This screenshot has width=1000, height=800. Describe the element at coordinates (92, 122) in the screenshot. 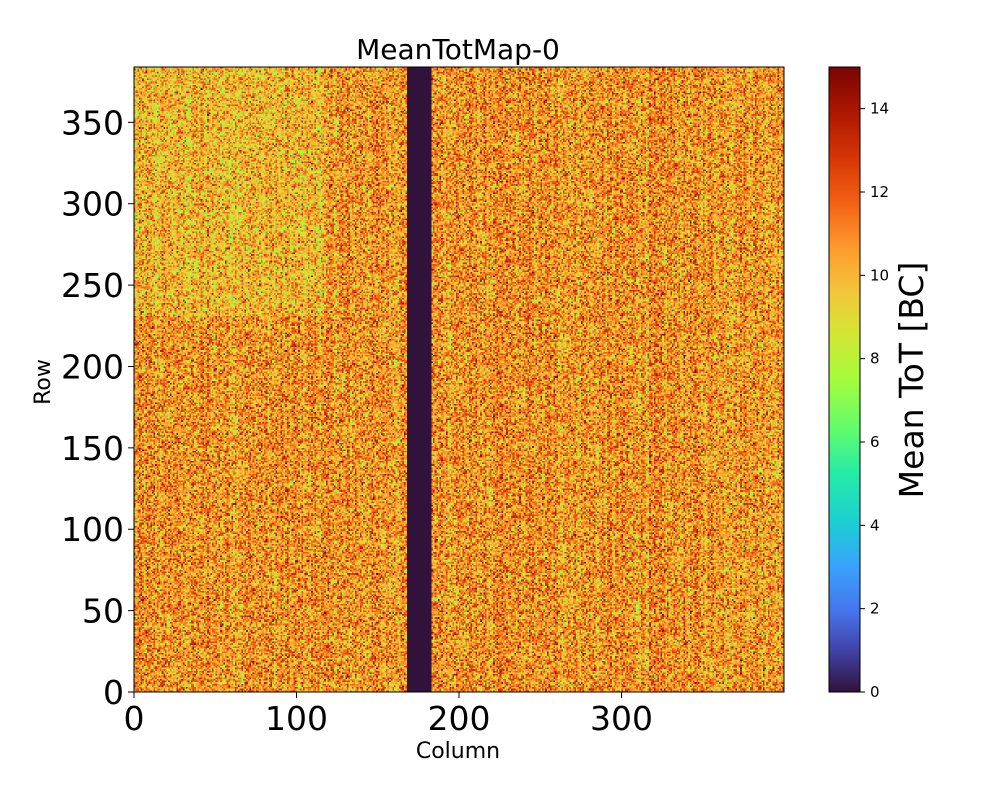

I see `y-tick-label: 350` at that location.